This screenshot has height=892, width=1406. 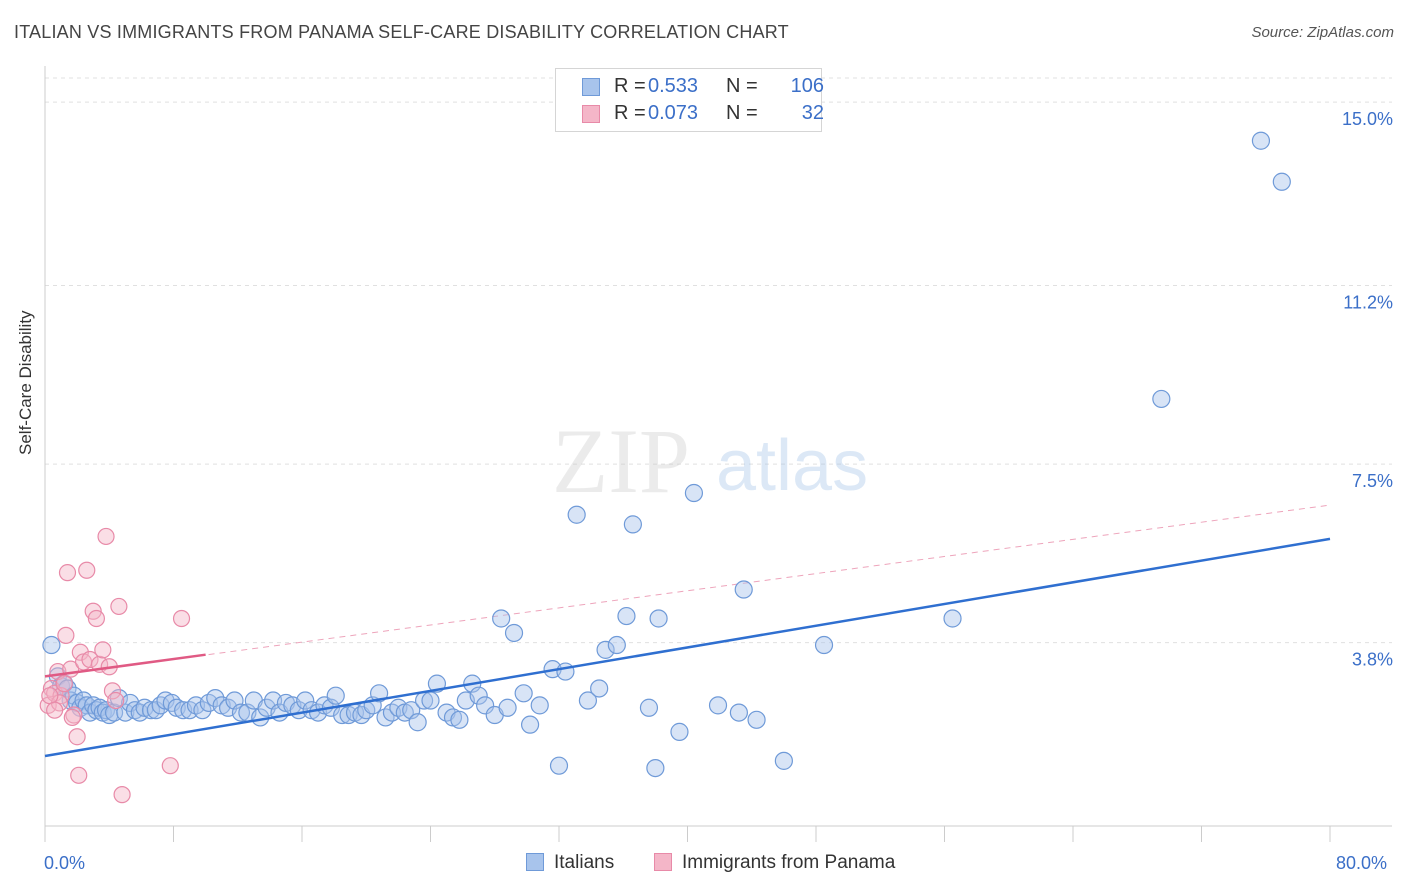 I want to click on legend-swatch-panama, so click(x=591, y=114).